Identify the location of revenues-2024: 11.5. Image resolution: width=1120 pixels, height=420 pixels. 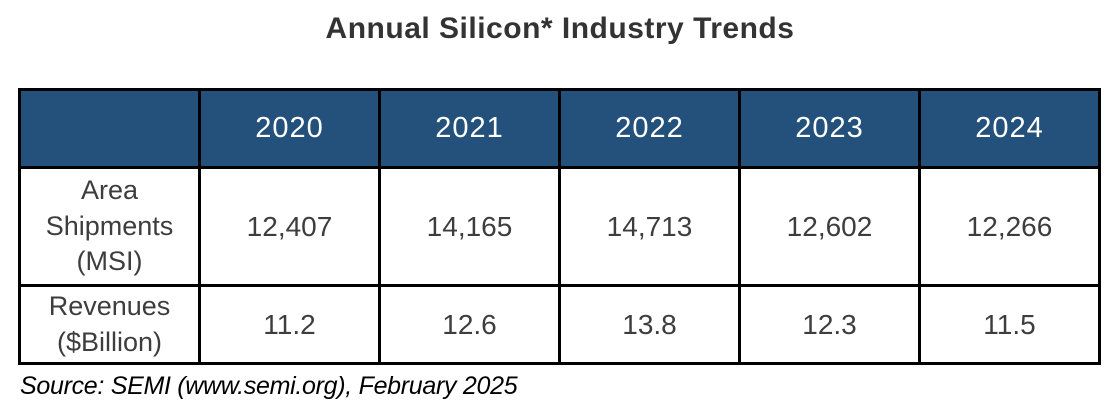
(1009, 324).